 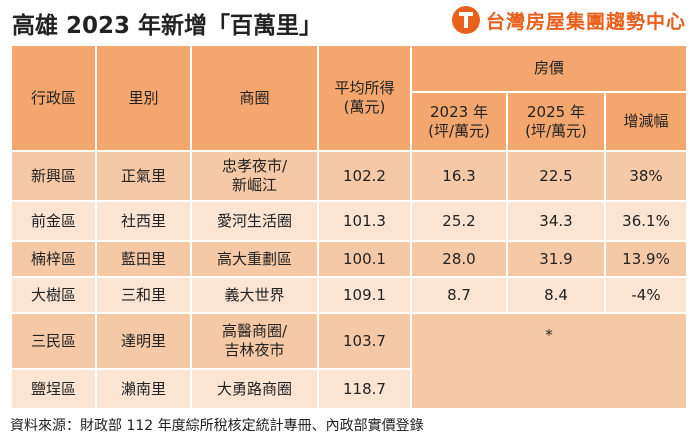 I want to click on row-5-income: 118.7, so click(x=365, y=390).